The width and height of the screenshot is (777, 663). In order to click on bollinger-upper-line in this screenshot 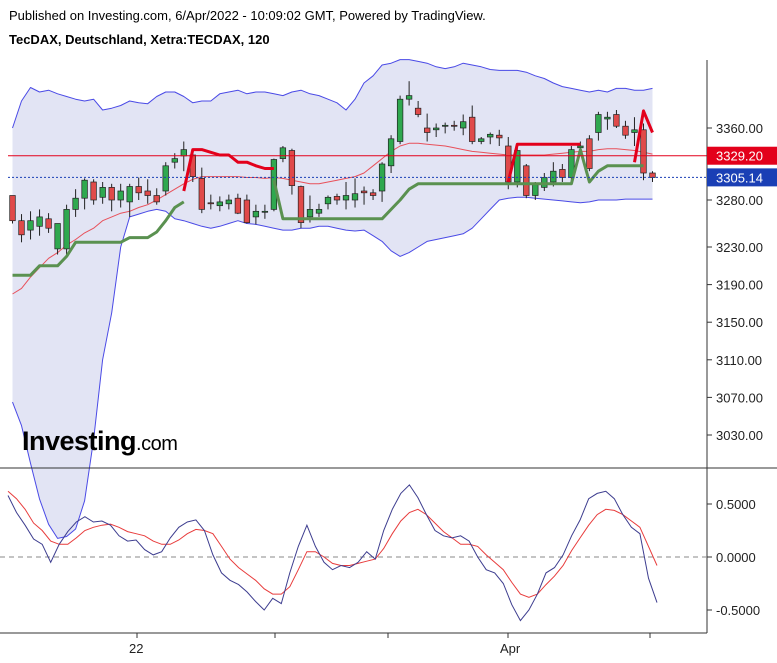, I will do `click(332, 94)`.